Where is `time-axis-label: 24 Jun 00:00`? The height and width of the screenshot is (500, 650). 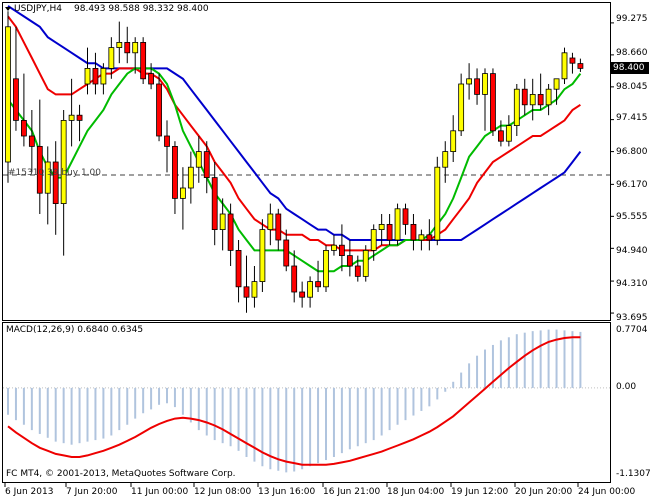 time-axis-label: 24 Jun 00:00 is located at coordinates (607, 492).